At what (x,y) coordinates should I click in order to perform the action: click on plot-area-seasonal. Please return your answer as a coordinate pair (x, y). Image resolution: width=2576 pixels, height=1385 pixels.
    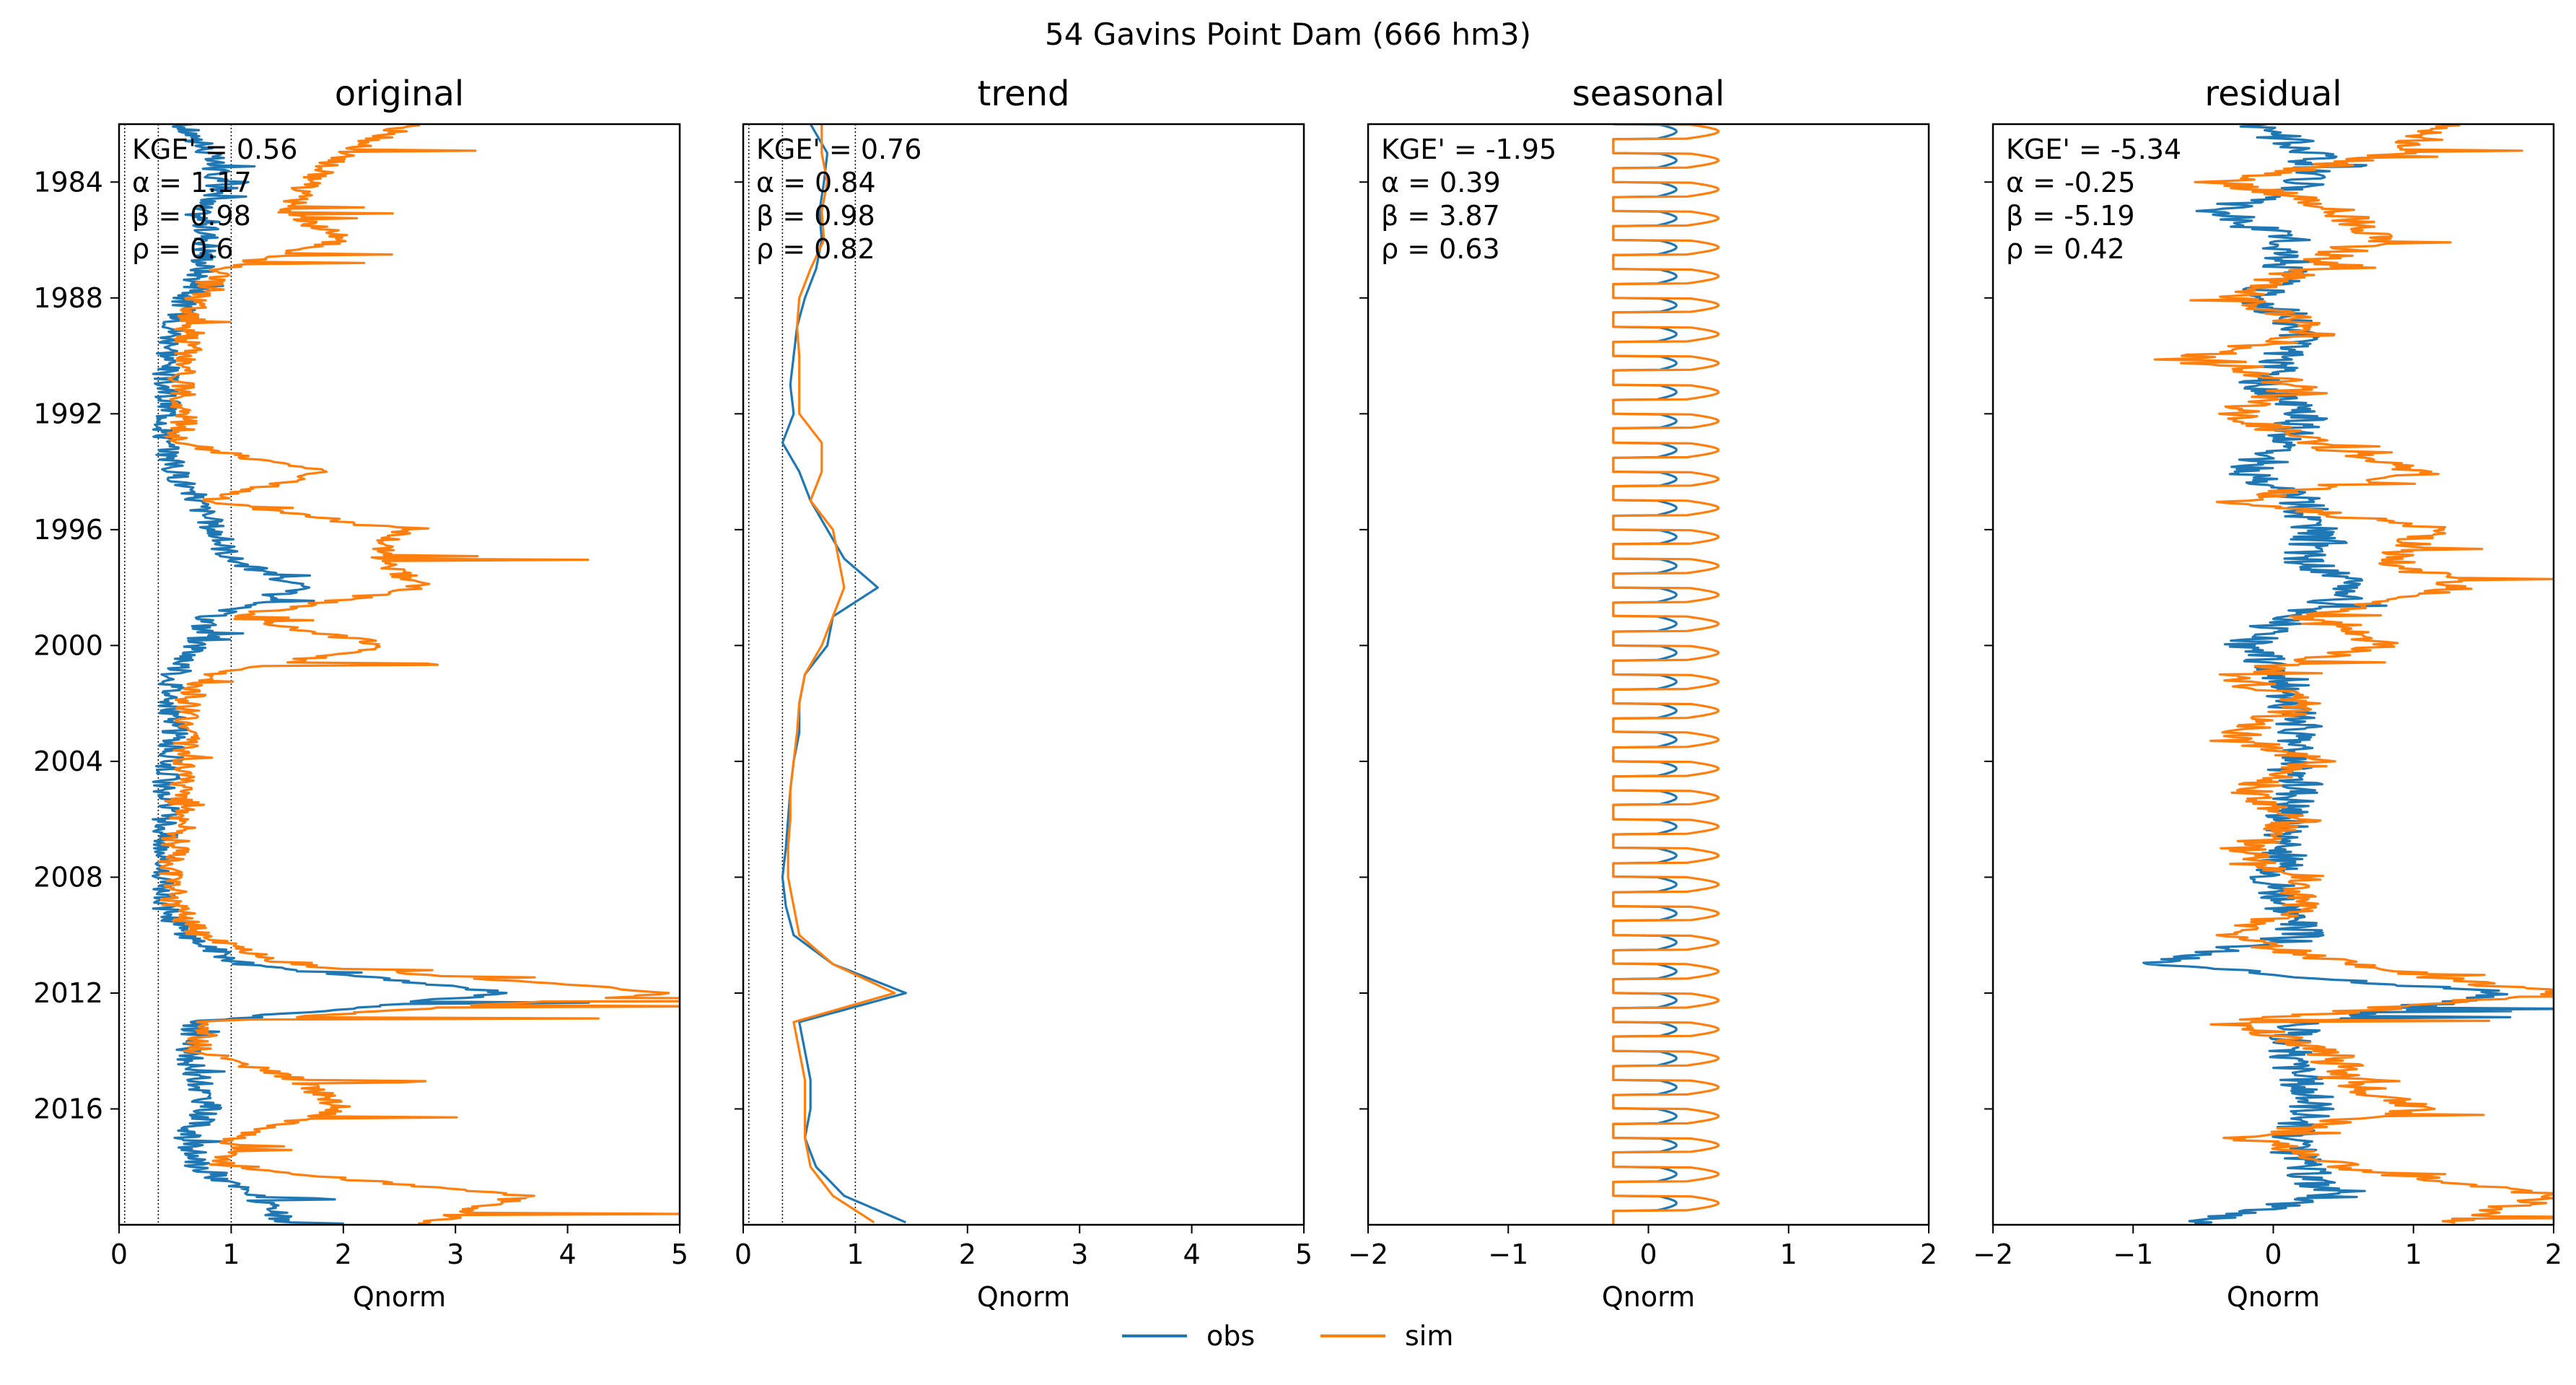
    Looking at the image, I should click on (1666, 674).